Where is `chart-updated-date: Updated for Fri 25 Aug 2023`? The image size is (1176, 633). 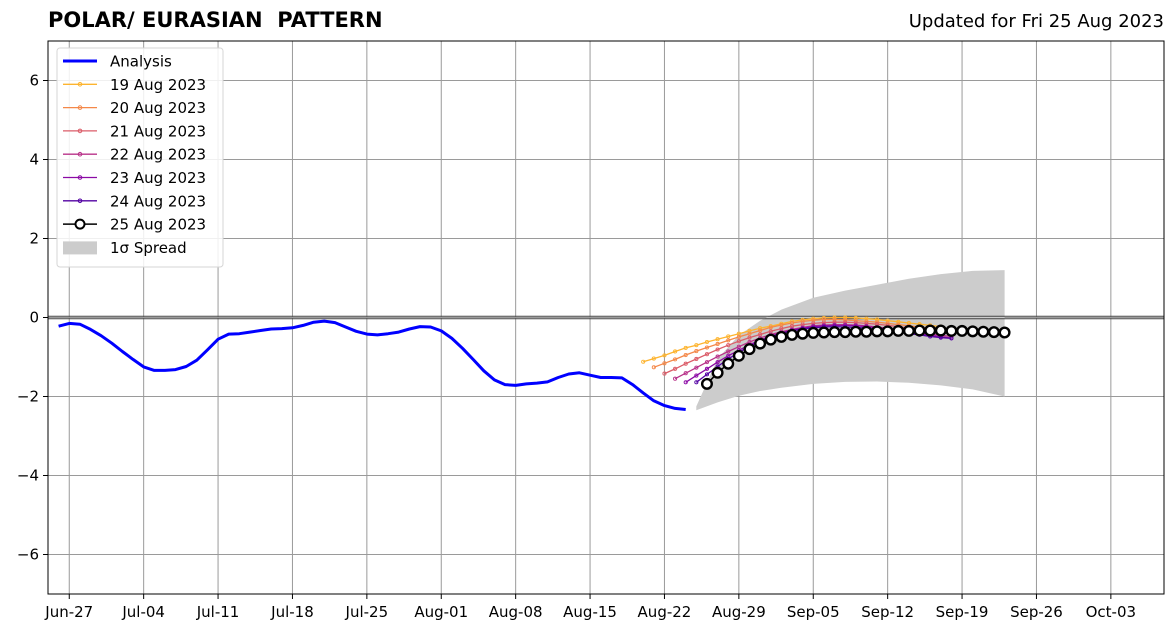
chart-updated-date: Updated for Fri 25 Aug 2023 is located at coordinates (1036, 21).